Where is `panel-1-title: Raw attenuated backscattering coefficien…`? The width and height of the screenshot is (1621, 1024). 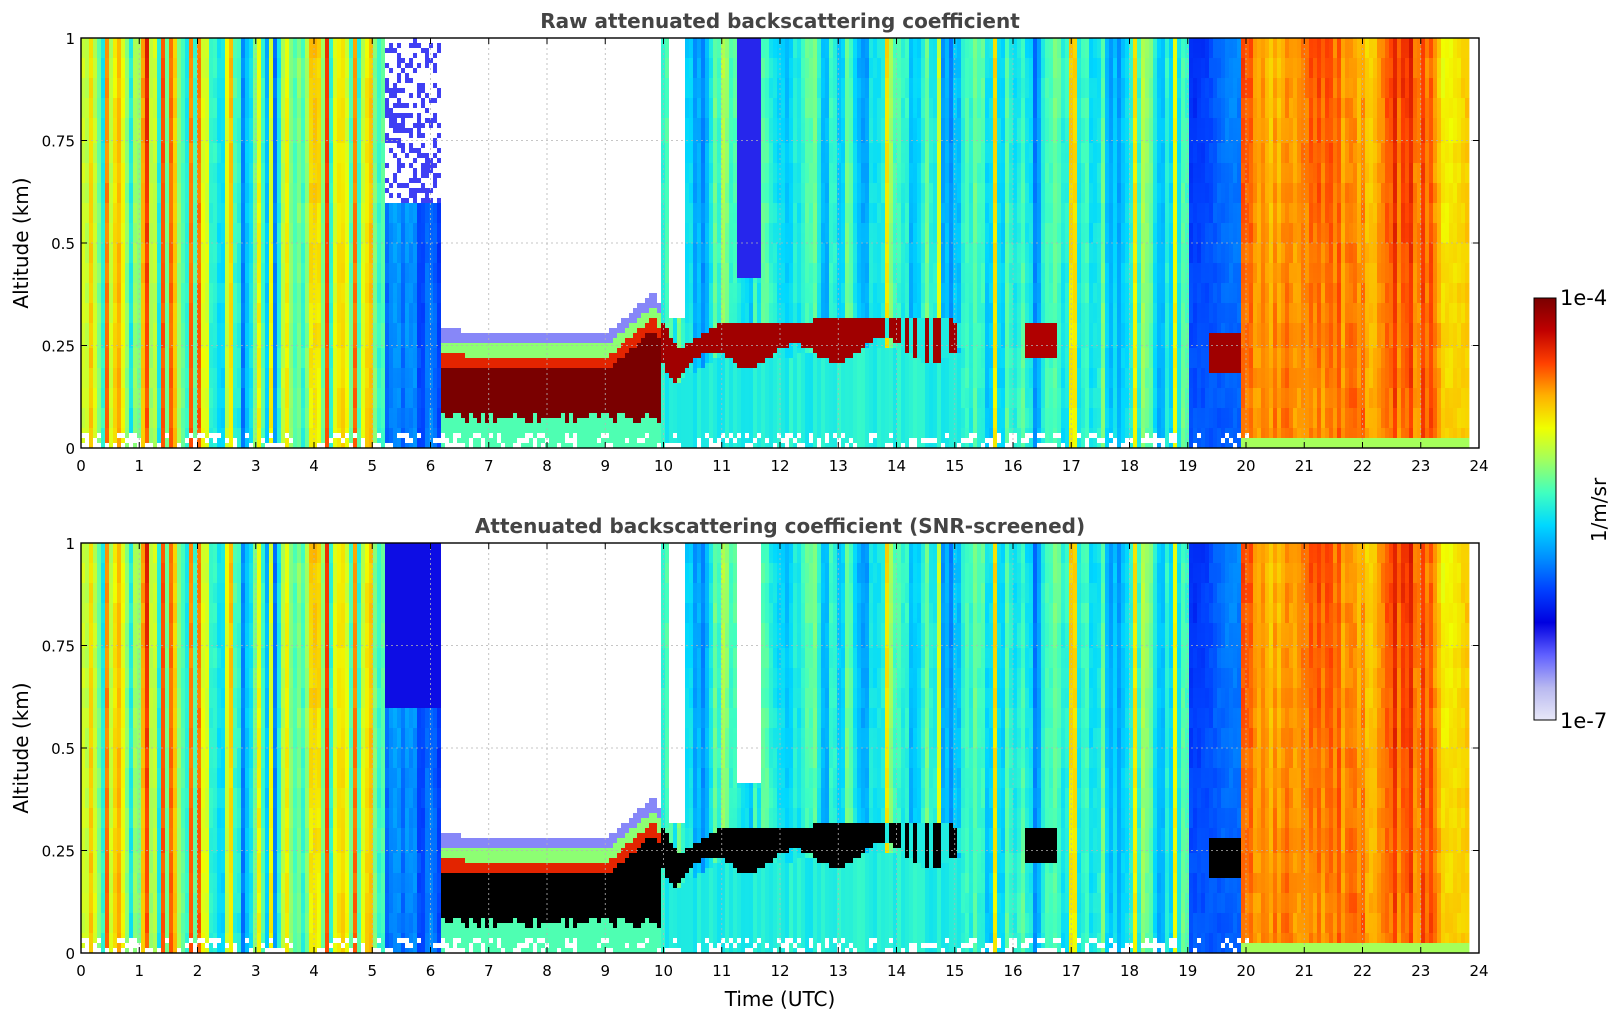
panel-1-title: Raw attenuated backscattering coefficien… is located at coordinates (780, 21).